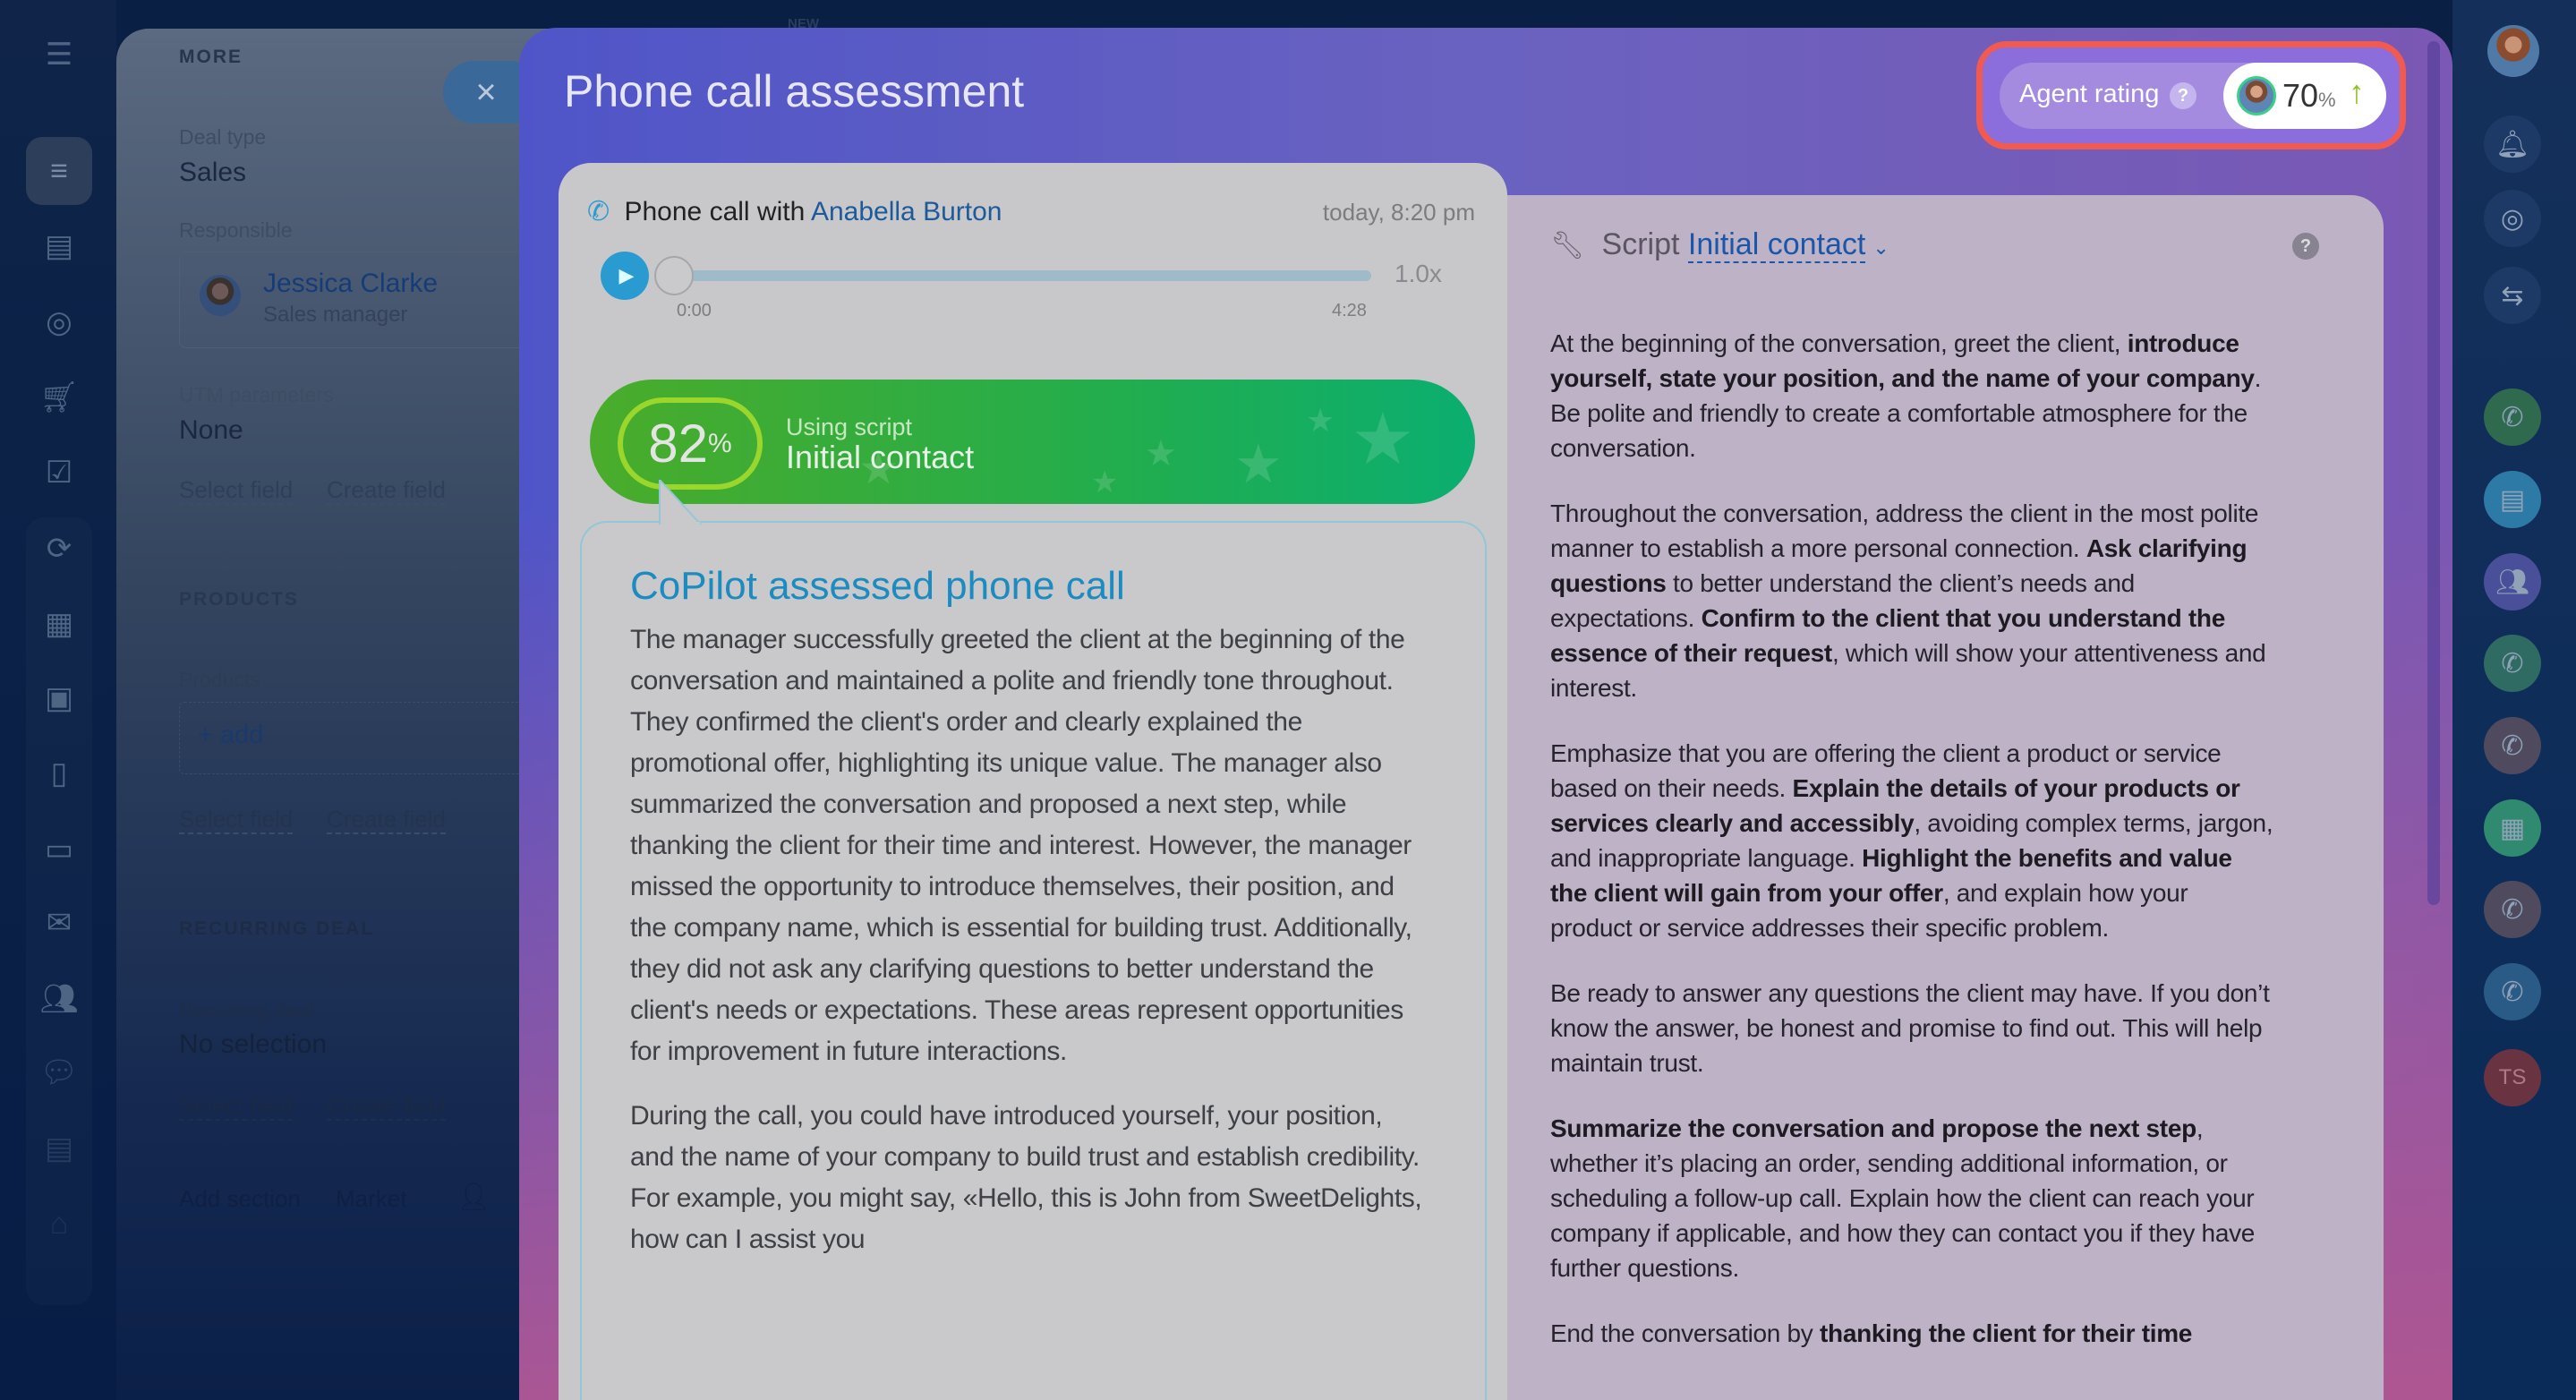 The height and width of the screenshot is (1400, 2576). I want to click on messages-icon: ▤, so click(2512, 500).